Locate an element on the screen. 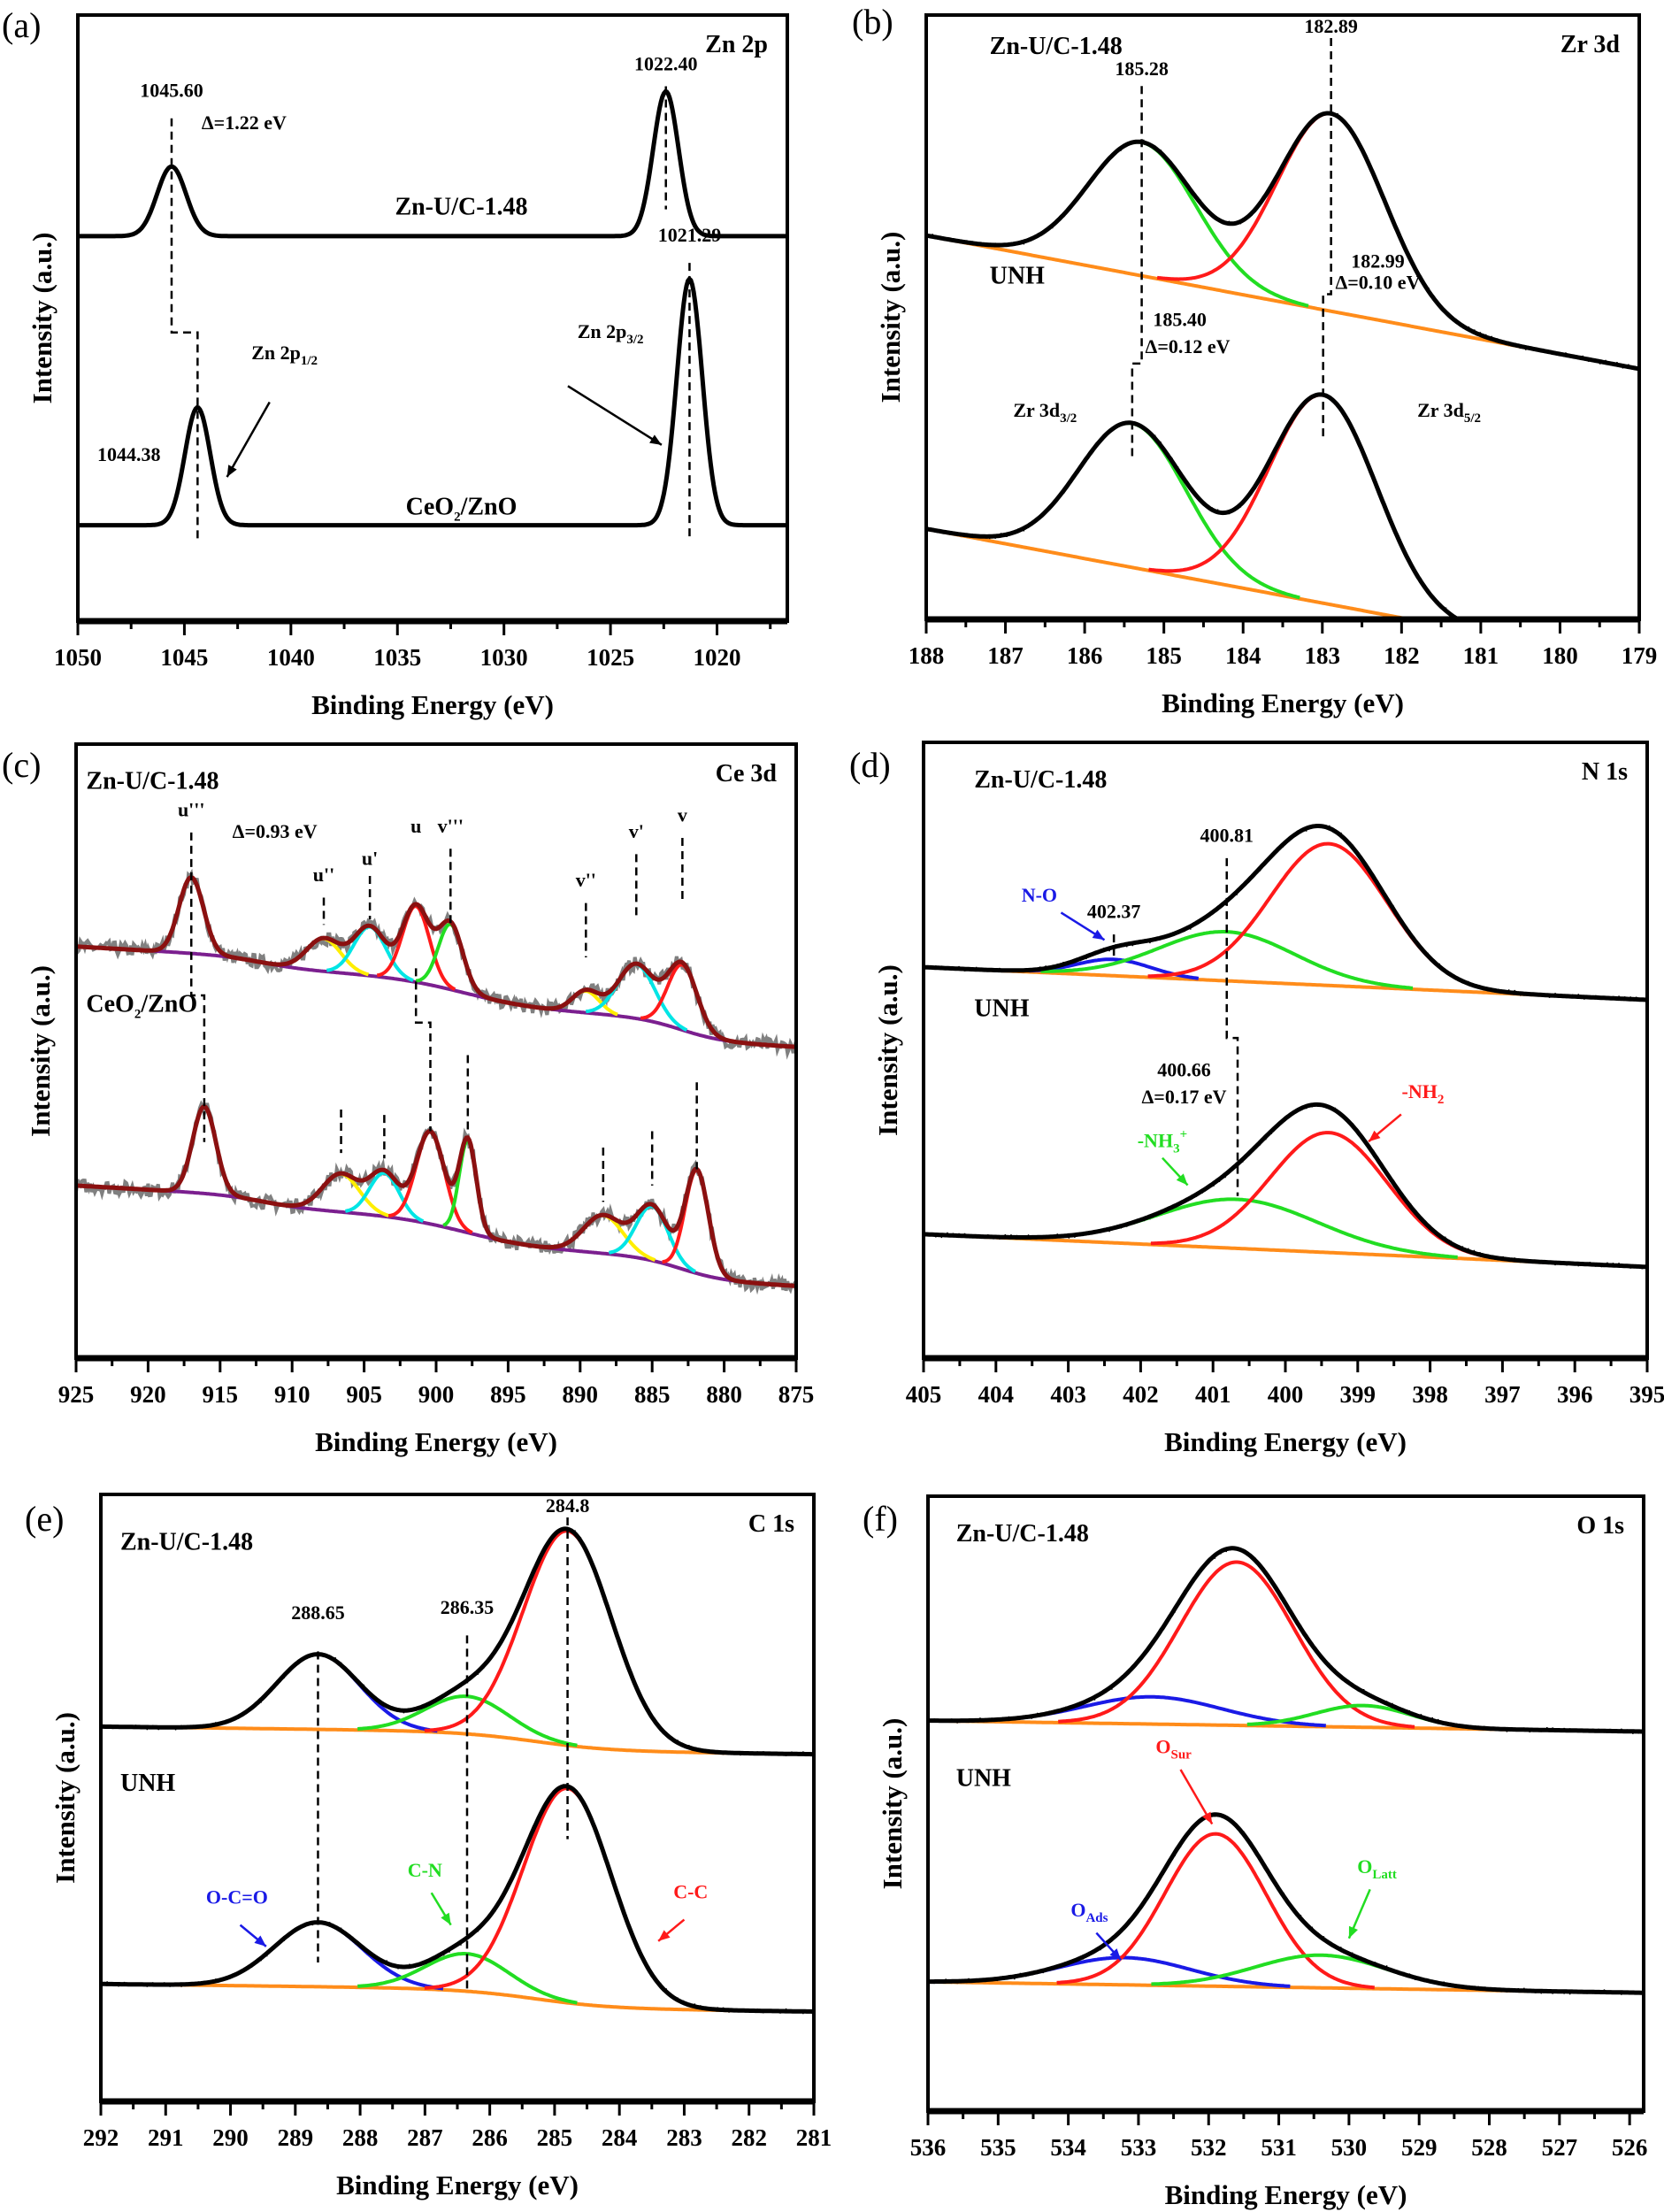  x-tick-label: 188 is located at coordinates (927, 656).